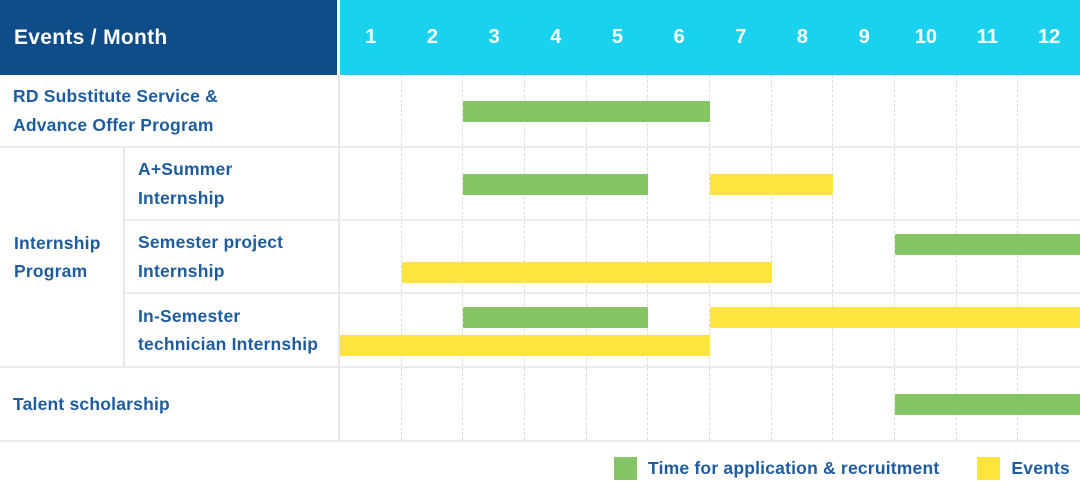 This screenshot has width=1080, height=494. Describe the element at coordinates (710, 37) in the screenshot. I see `month-header-row: 1 2 3 4 5 6 7 8 9 10 11 12` at that location.